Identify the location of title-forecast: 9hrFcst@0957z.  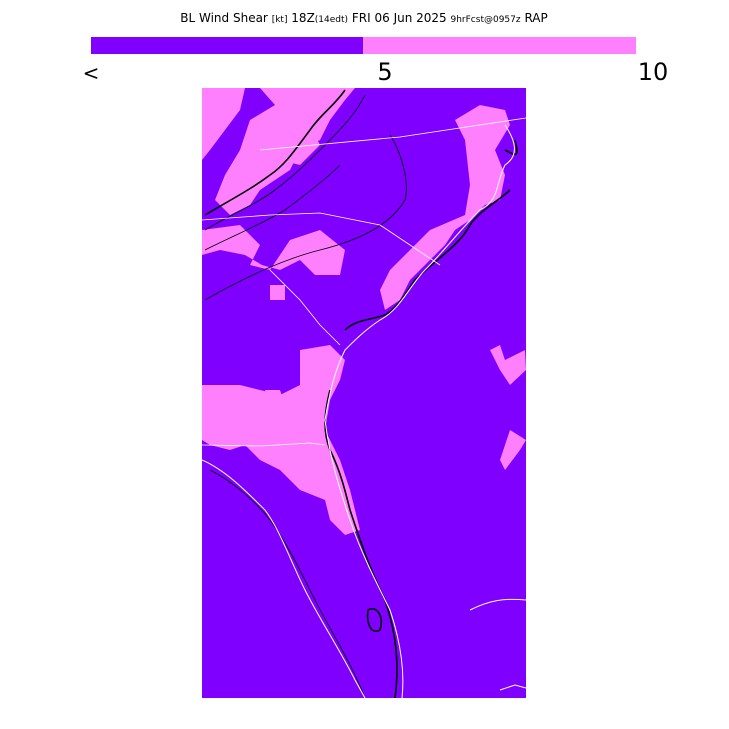
(486, 20).